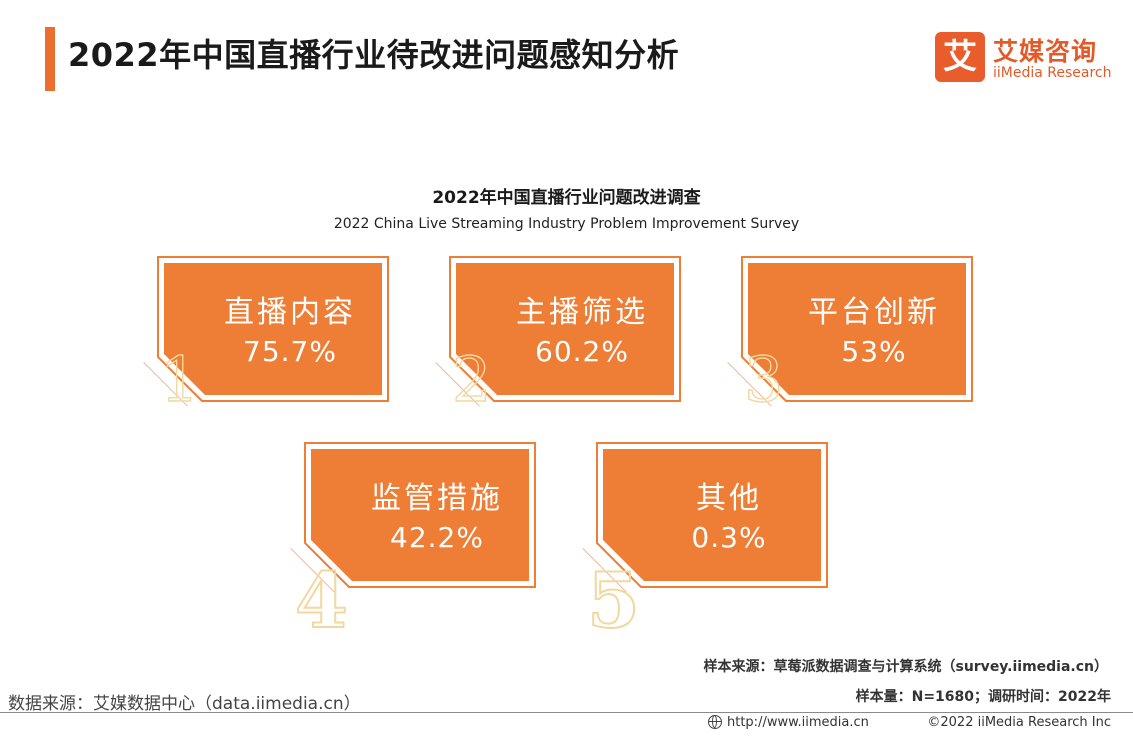  I want to click on card-value: 60.2%, so click(582, 351).